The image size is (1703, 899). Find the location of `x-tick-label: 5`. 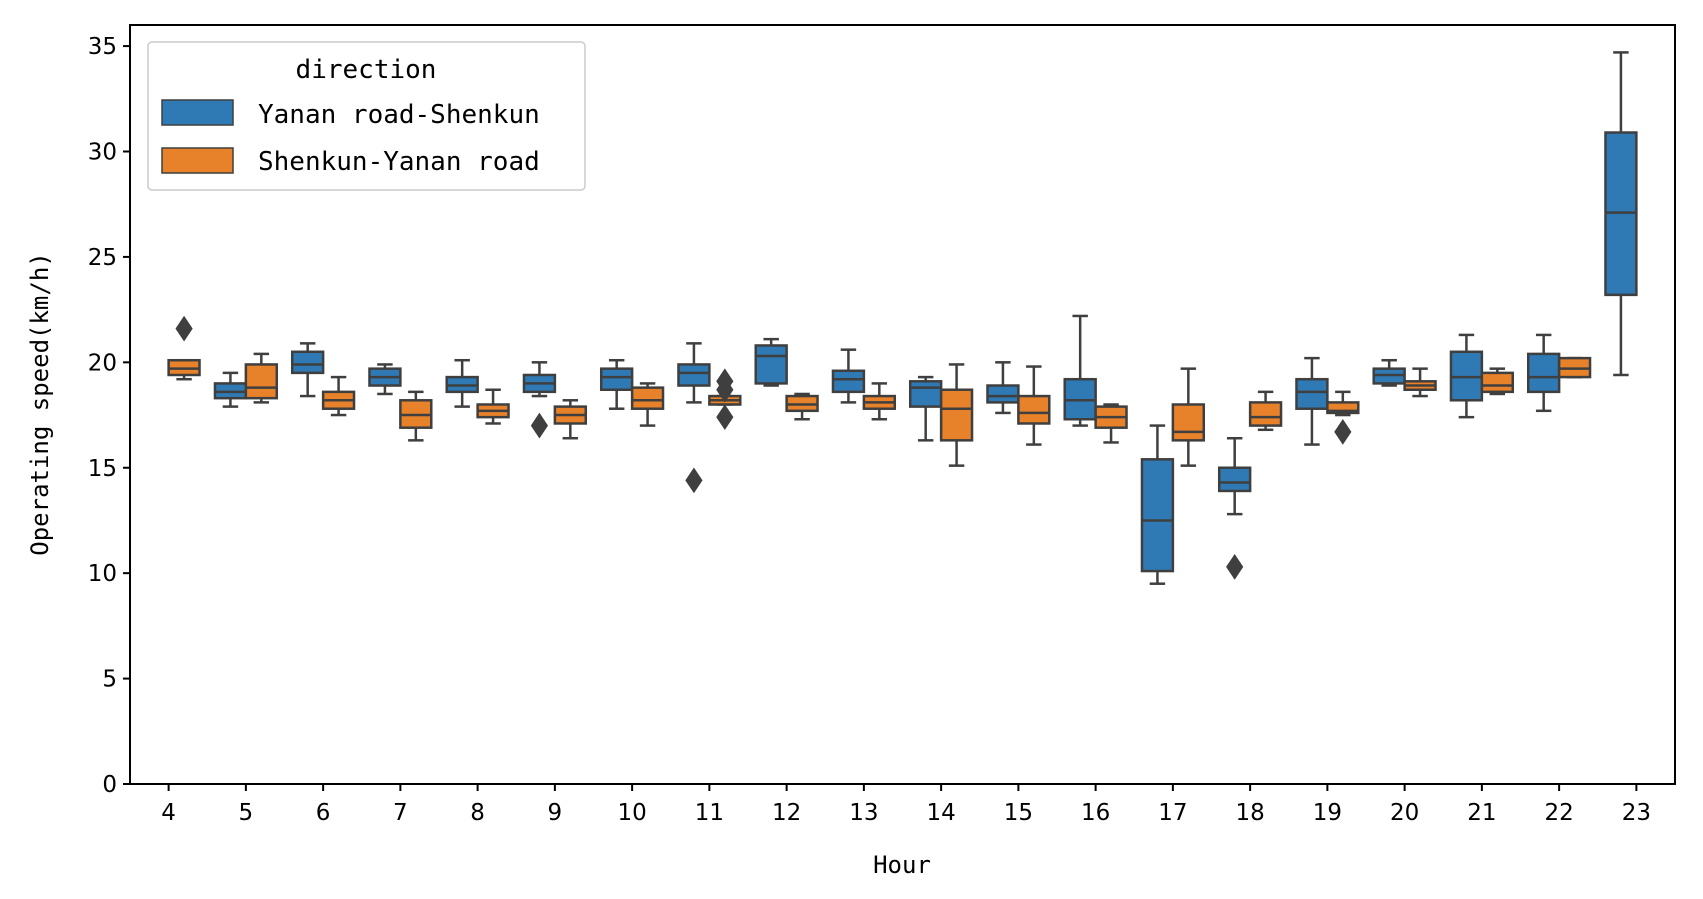

x-tick-label: 5 is located at coordinates (246, 813).